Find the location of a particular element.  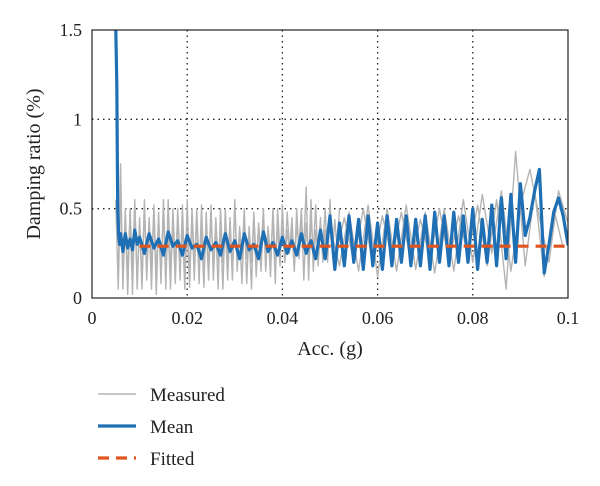

y-tick-labels: 0 0.5 1 1.5 is located at coordinates (71, 164).